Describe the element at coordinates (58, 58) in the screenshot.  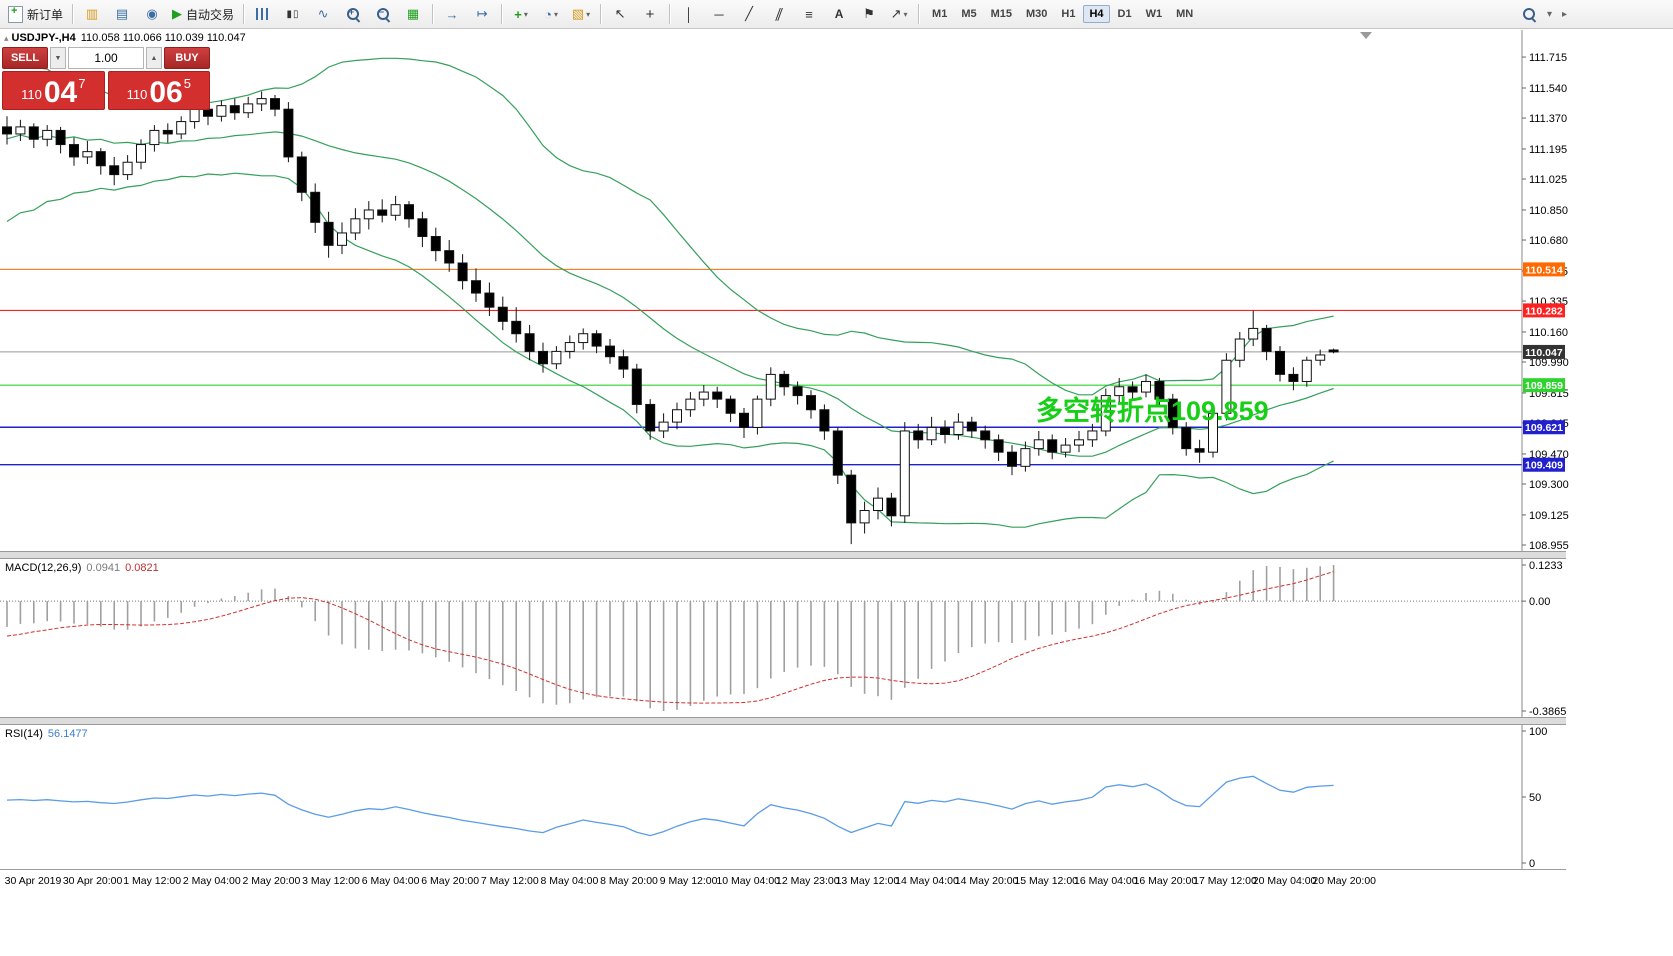
I see `volume-decrease-button: ▼` at that location.